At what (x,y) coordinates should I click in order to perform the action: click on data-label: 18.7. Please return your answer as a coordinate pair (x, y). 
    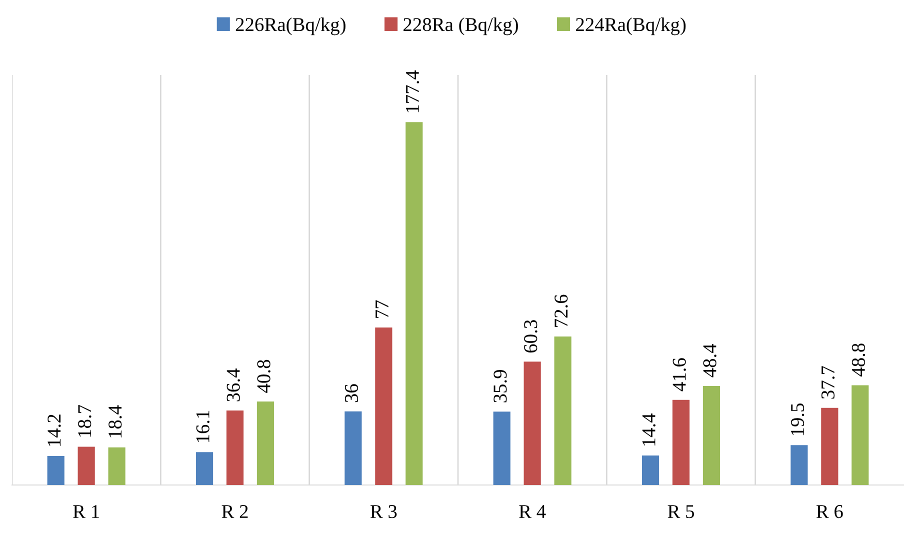
    Looking at the image, I should click on (85, 420).